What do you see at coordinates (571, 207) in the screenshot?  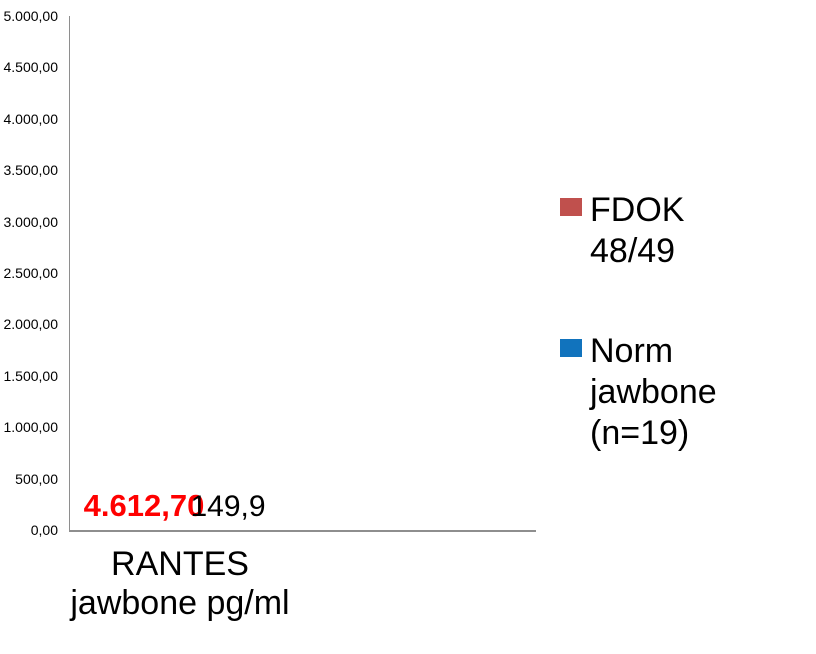 I see `legend-swatch-fdok` at bounding box center [571, 207].